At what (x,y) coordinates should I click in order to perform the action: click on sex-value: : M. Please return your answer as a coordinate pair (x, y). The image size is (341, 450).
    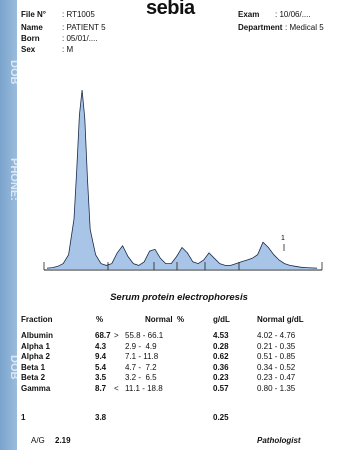
    Looking at the image, I should click on (68, 49).